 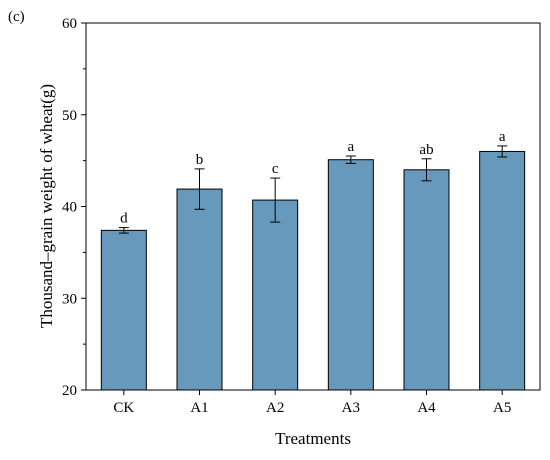 I want to click on bar-a1, so click(x=199, y=289).